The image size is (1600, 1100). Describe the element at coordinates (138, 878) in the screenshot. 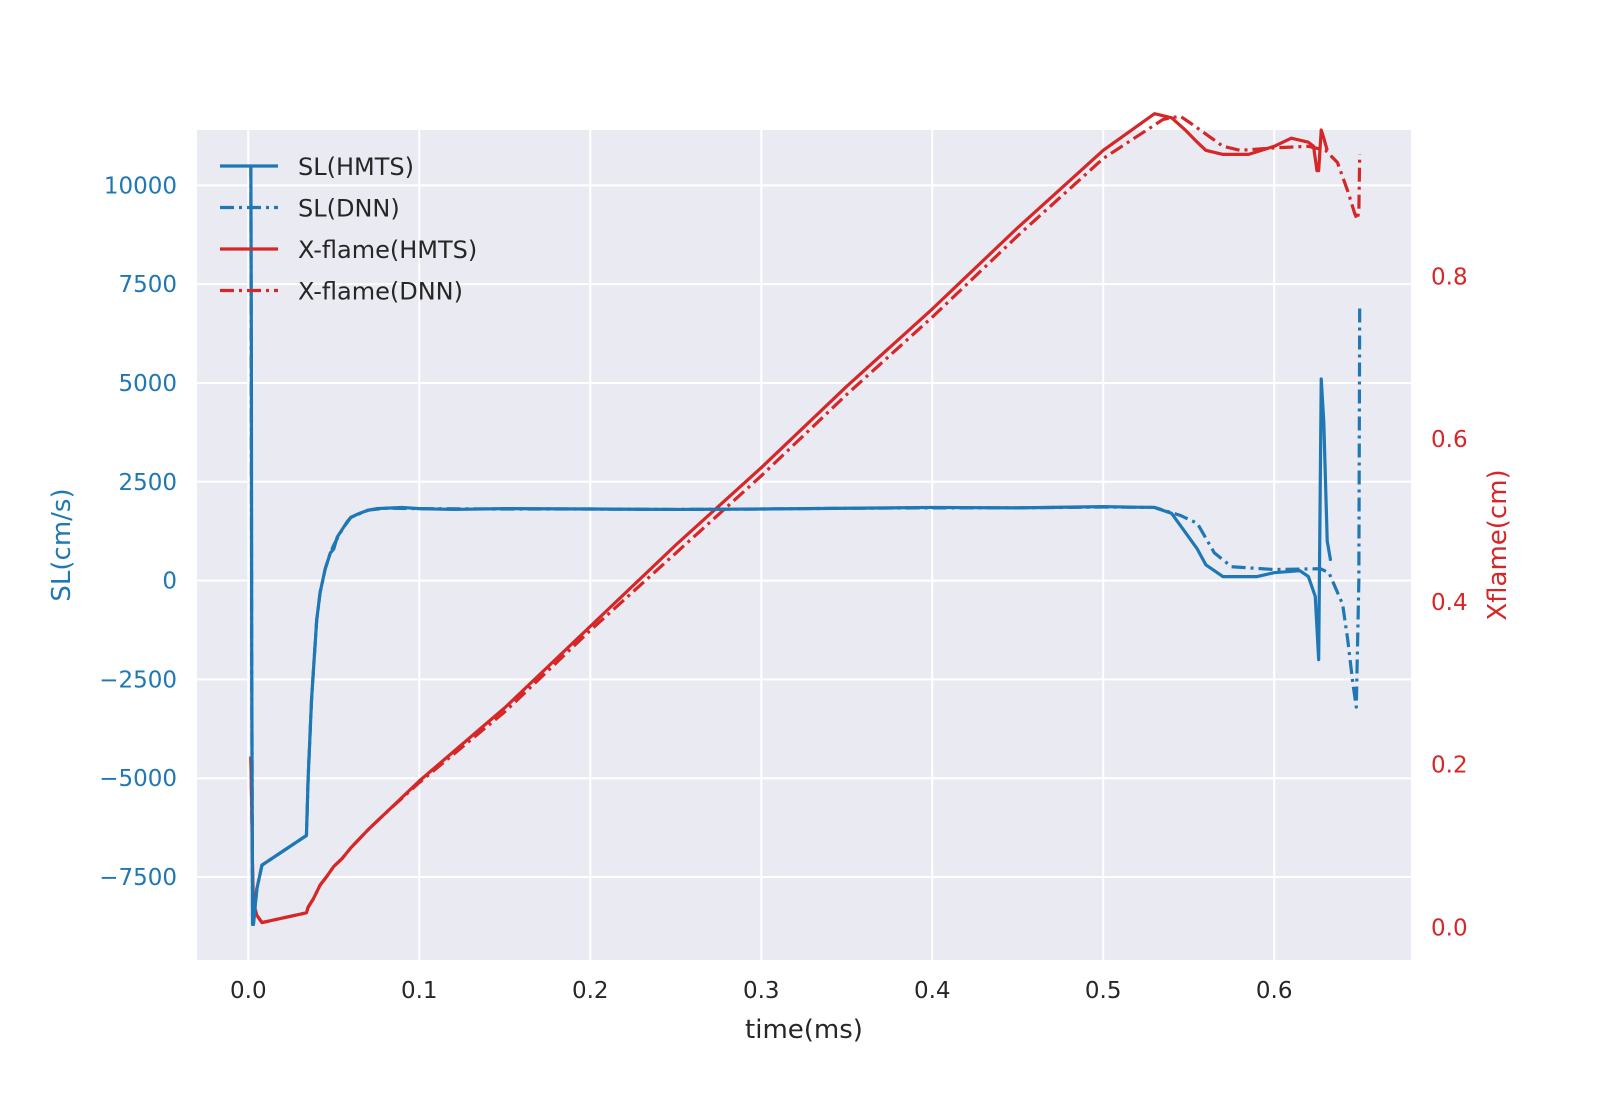

I see `y-left-tick-label: −7500` at that location.